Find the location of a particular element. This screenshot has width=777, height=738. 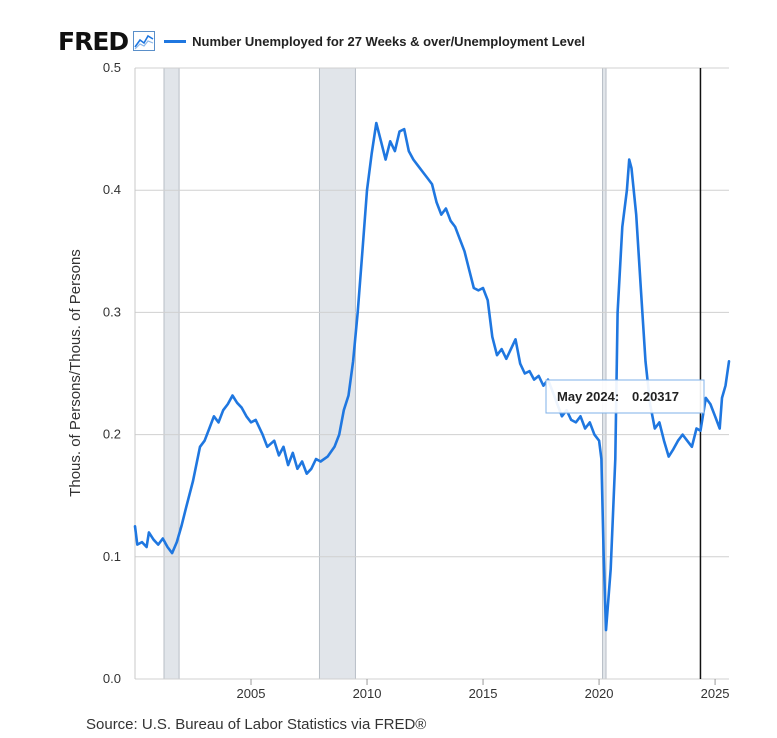

tooltip-date: May 2024: is located at coordinates (588, 396).